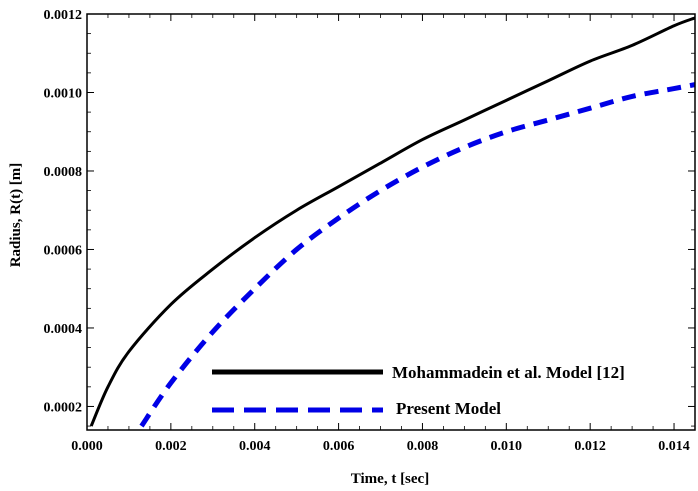 This screenshot has height=491, width=698. I want to click on y-tick-label: 0.0012, so click(63, 15).